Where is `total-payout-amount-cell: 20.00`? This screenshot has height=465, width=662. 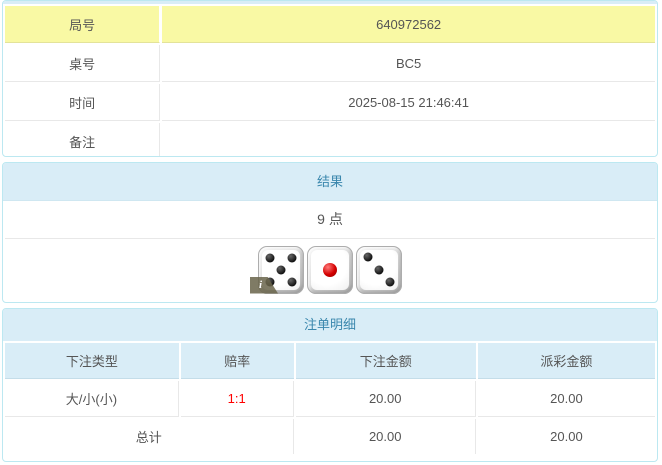 total-payout-amount-cell: 20.00 is located at coordinates (566, 436).